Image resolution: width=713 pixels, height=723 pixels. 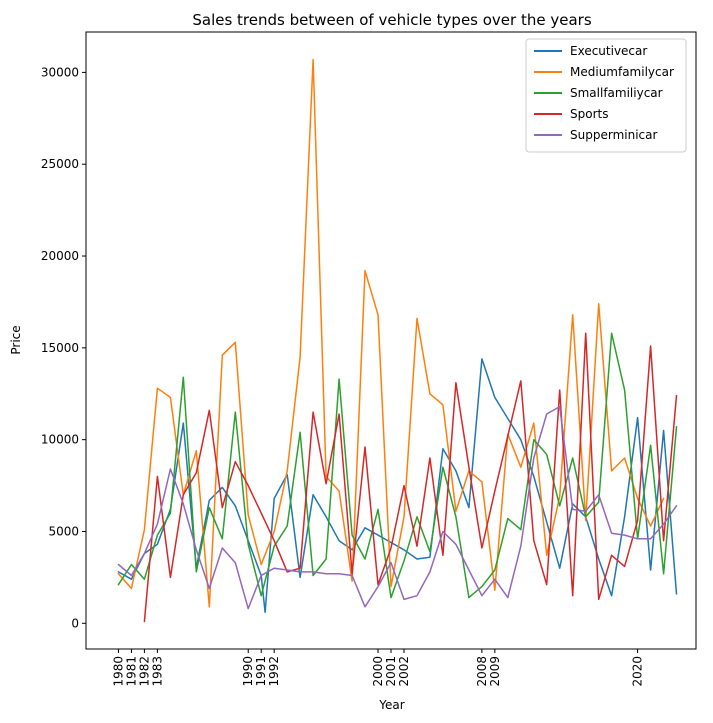 I want to click on legend-label-sports: Sports, so click(x=589, y=114).